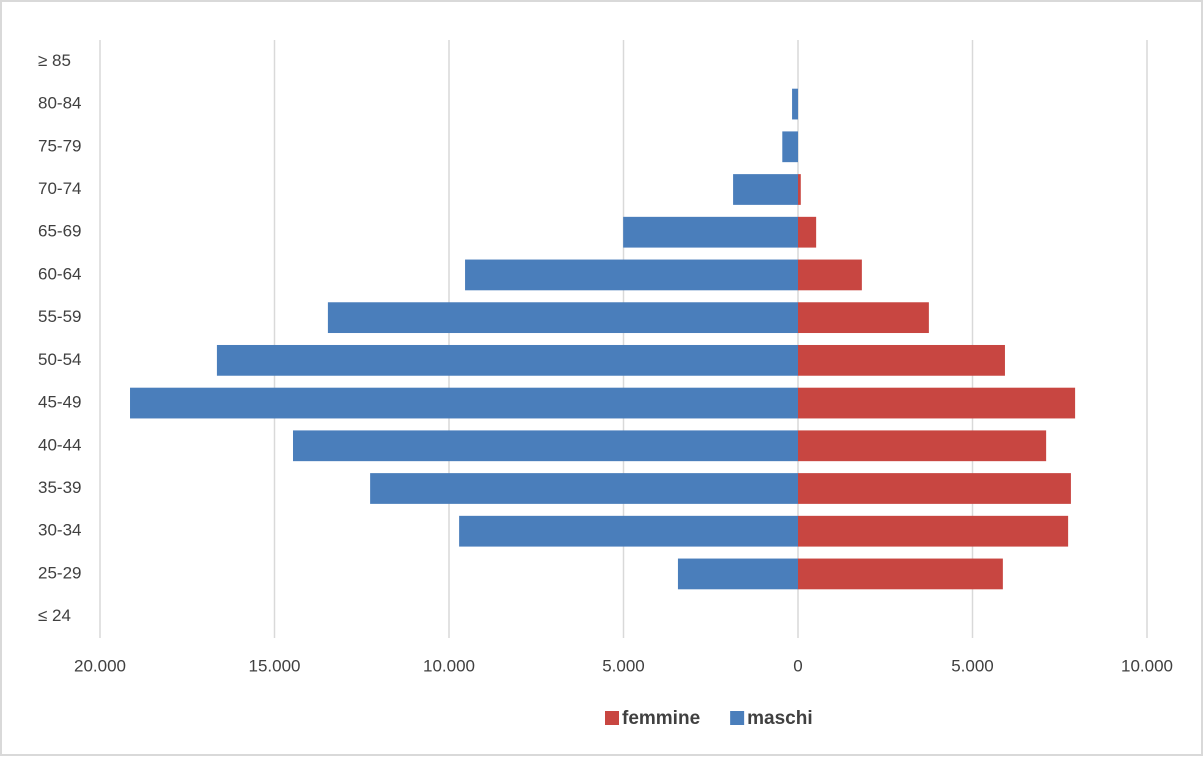  Describe the element at coordinates (797, 665) in the screenshot. I see `x-tick-label: 0` at that location.